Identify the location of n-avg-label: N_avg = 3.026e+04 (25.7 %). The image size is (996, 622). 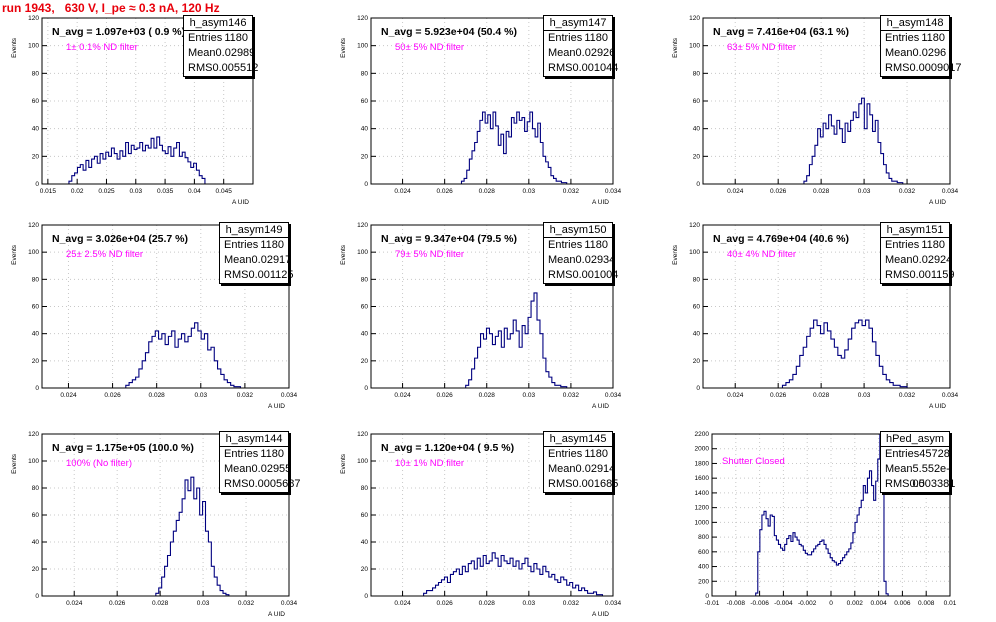
(120, 239).